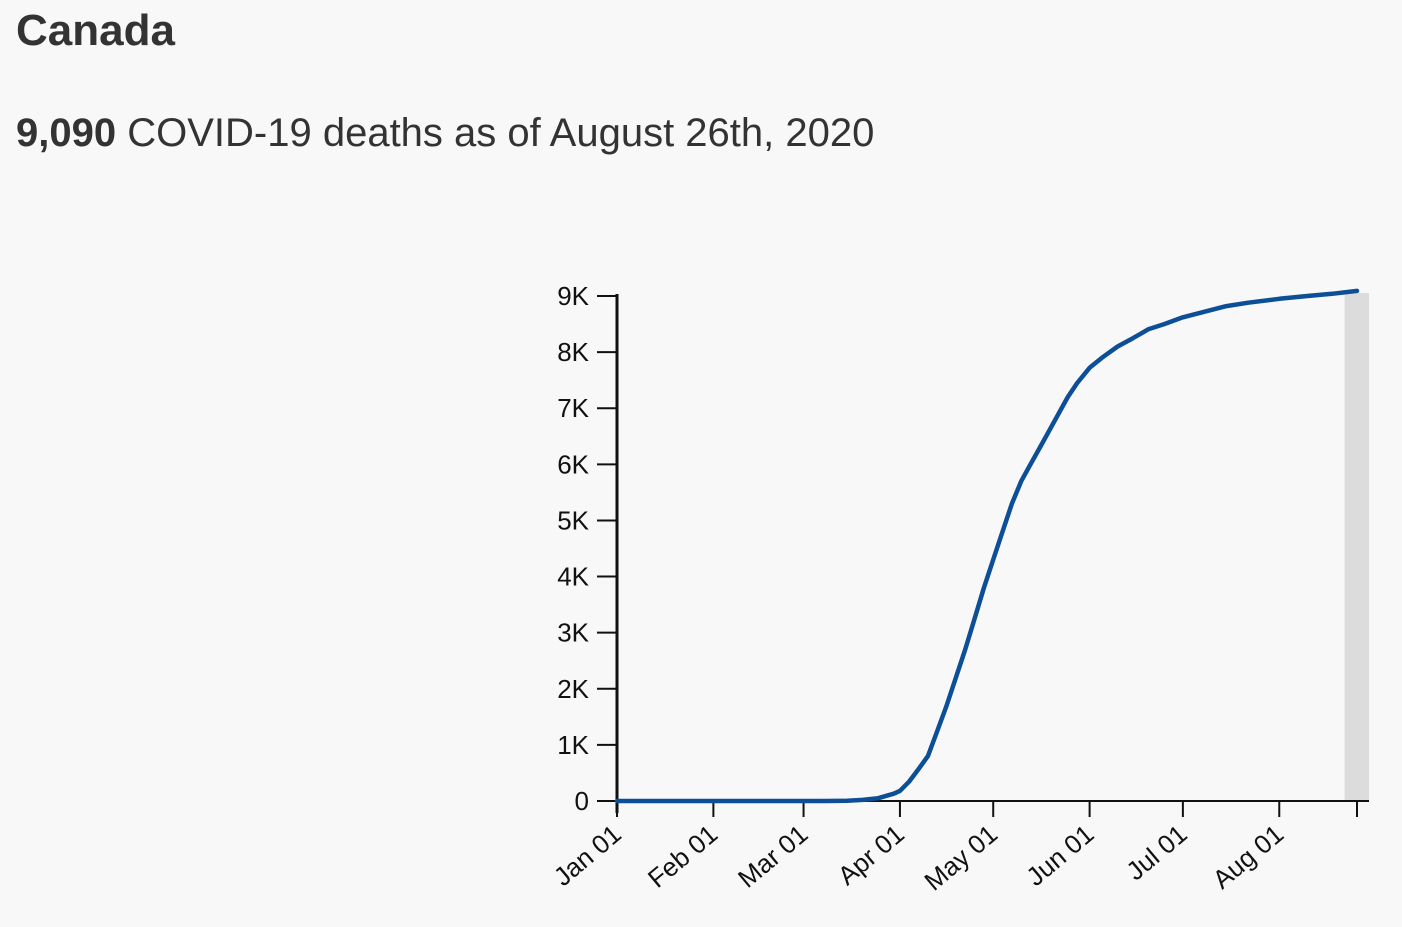 The width and height of the screenshot is (1402, 927). I want to click on page-title: Canada, so click(95, 30).